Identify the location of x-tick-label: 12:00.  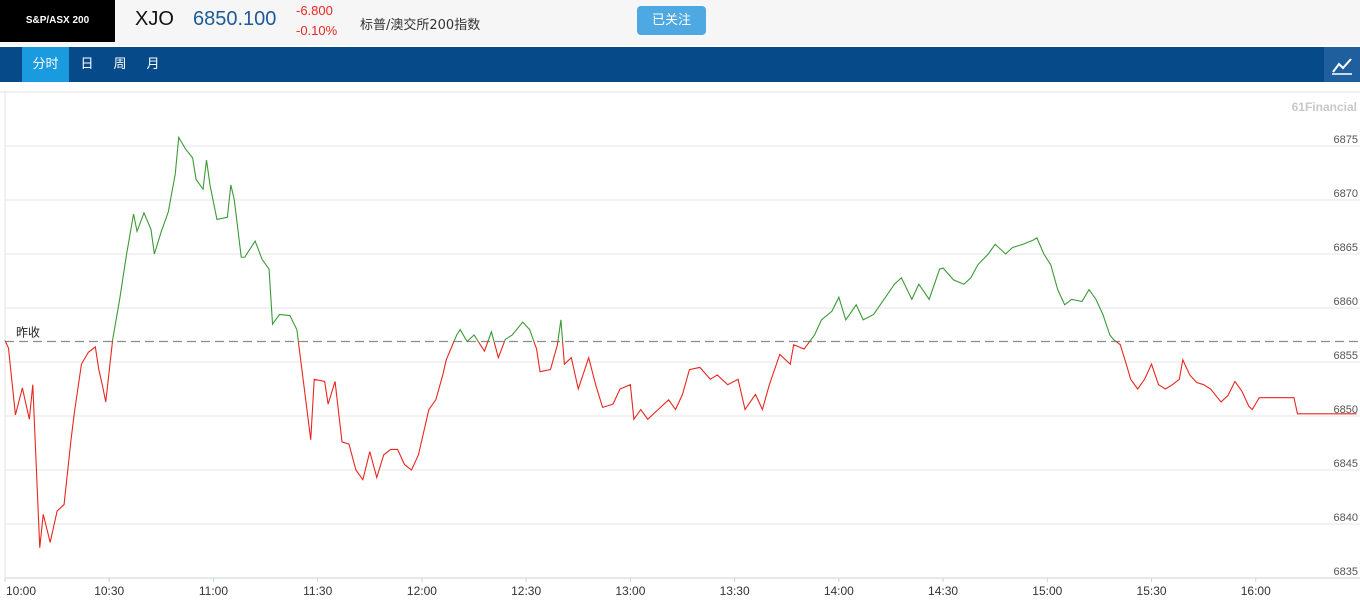
(422, 591).